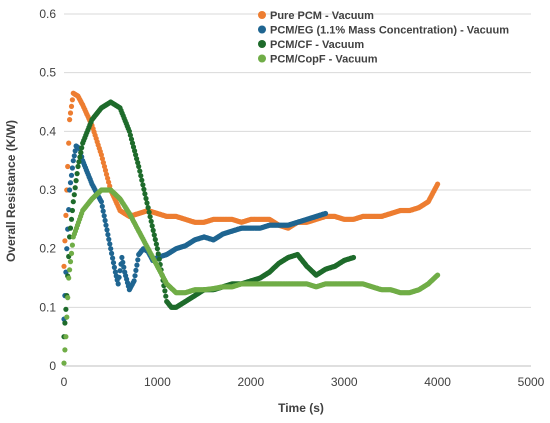 The width and height of the screenshot is (550, 423). Describe the element at coordinates (64, 382) in the screenshot. I see `x-tick-label: 0` at that location.